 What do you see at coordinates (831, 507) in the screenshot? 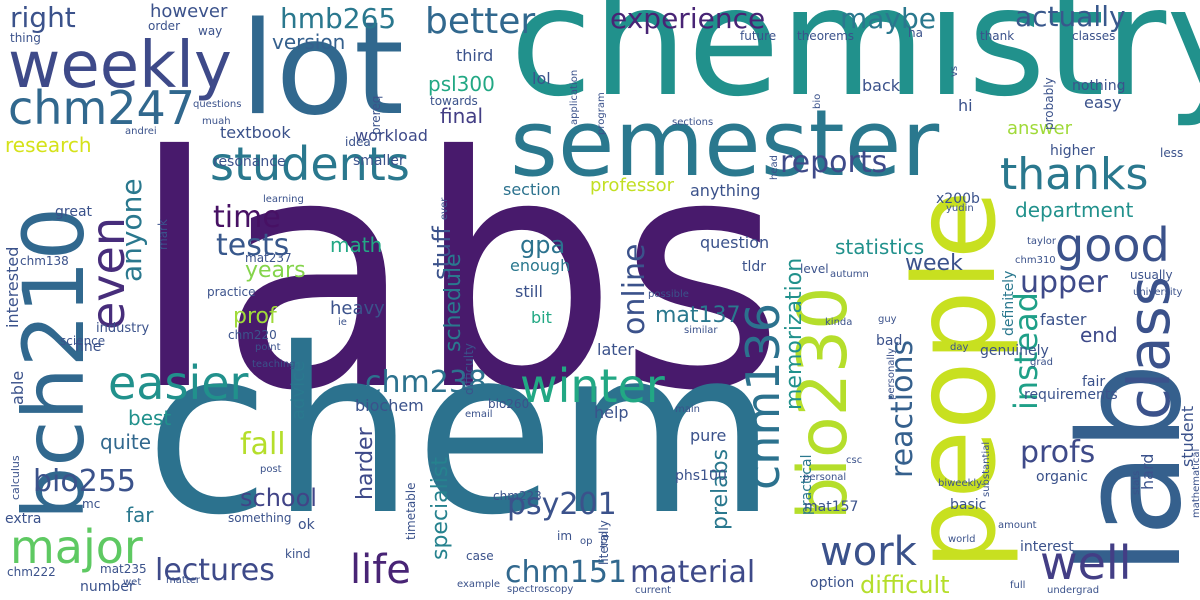
I see `word-mat157: mat157` at bounding box center [831, 507].